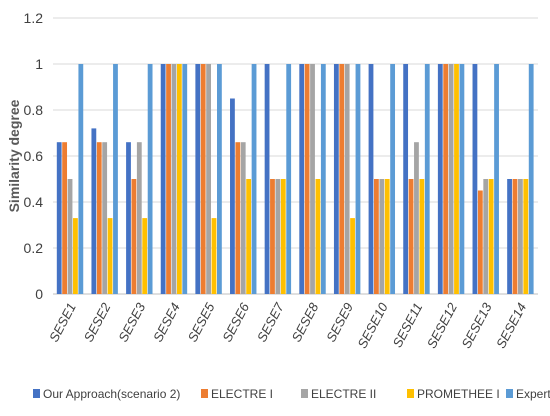 This screenshot has width=550, height=416. What do you see at coordinates (339, 322) in the screenshot?
I see `x-tick-label: SESE9` at bounding box center [339, 322].